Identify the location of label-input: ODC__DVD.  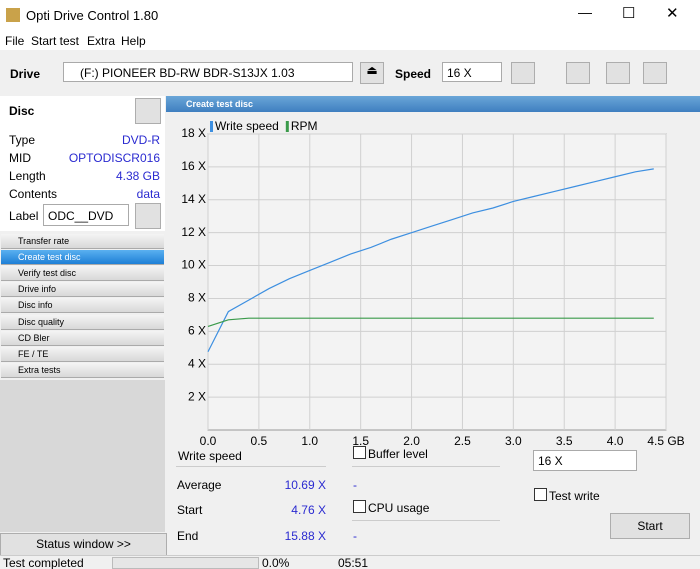
(86, 215).